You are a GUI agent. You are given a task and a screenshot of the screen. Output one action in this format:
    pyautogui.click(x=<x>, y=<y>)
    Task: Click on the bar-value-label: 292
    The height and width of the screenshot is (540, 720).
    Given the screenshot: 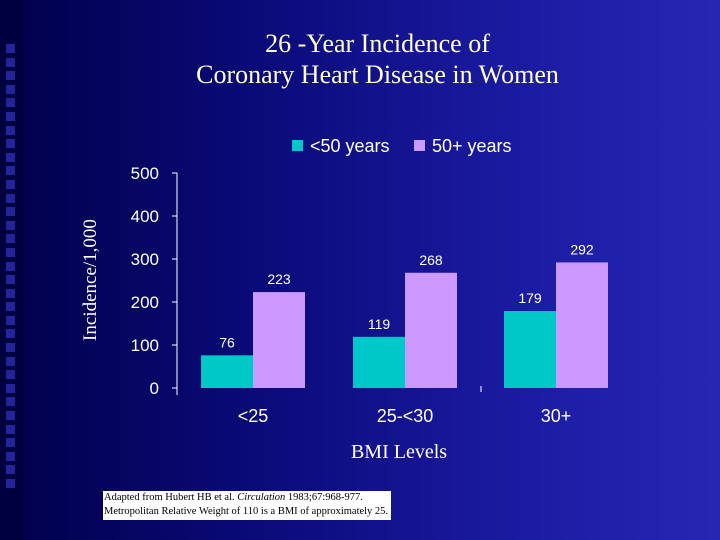 What is the action you would take?
    pyautogui.click(x=582, y=249)
    